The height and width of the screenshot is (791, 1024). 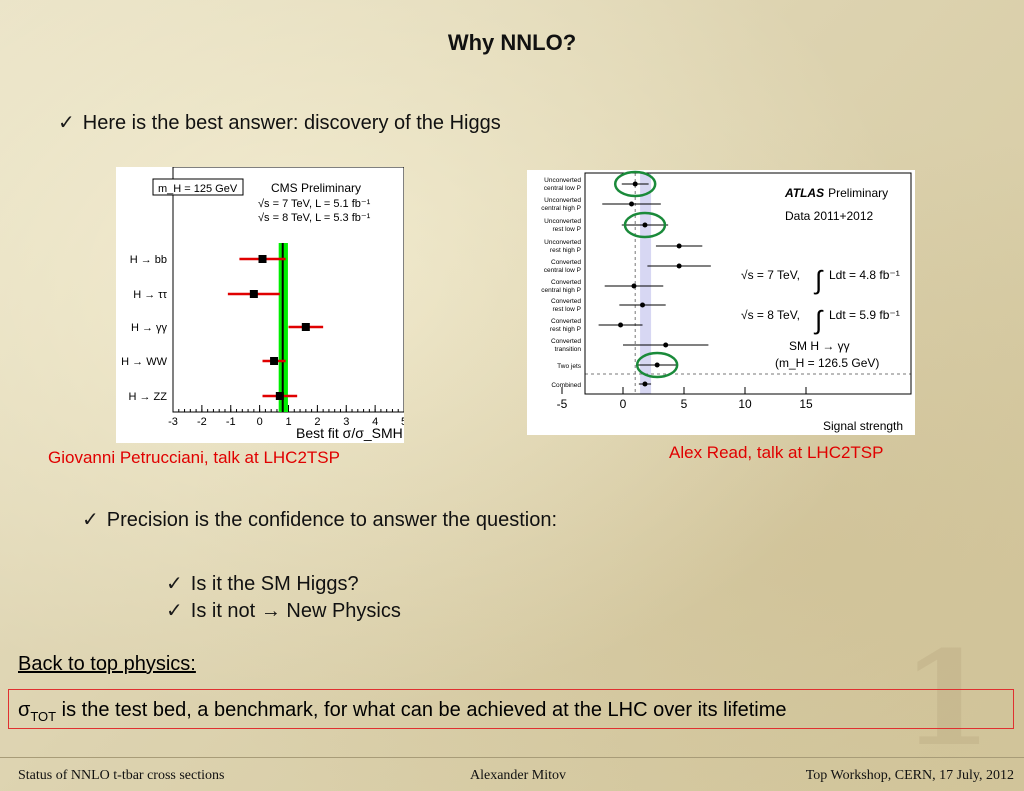 I want to click on cms-x-tick-label: -1, so click(x=231, y=422).